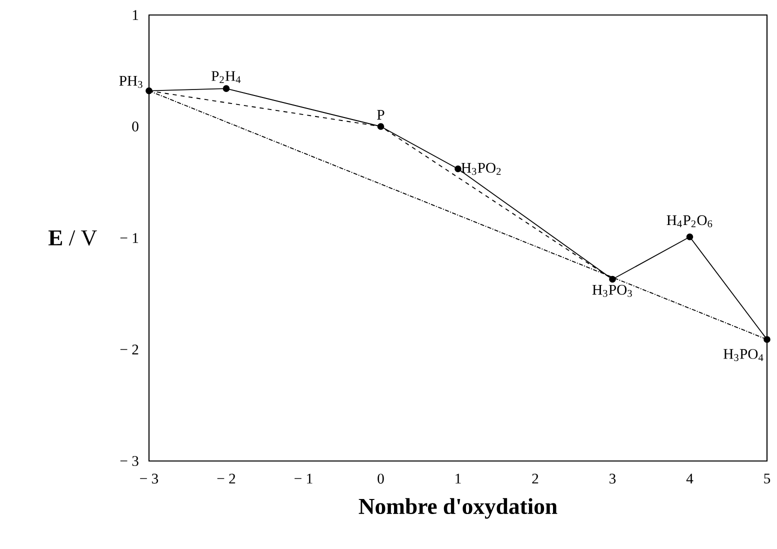  Describe the element at coordinates (130, 82) in the screenshot. I see `annotation: PH$_{3}$` at that location.